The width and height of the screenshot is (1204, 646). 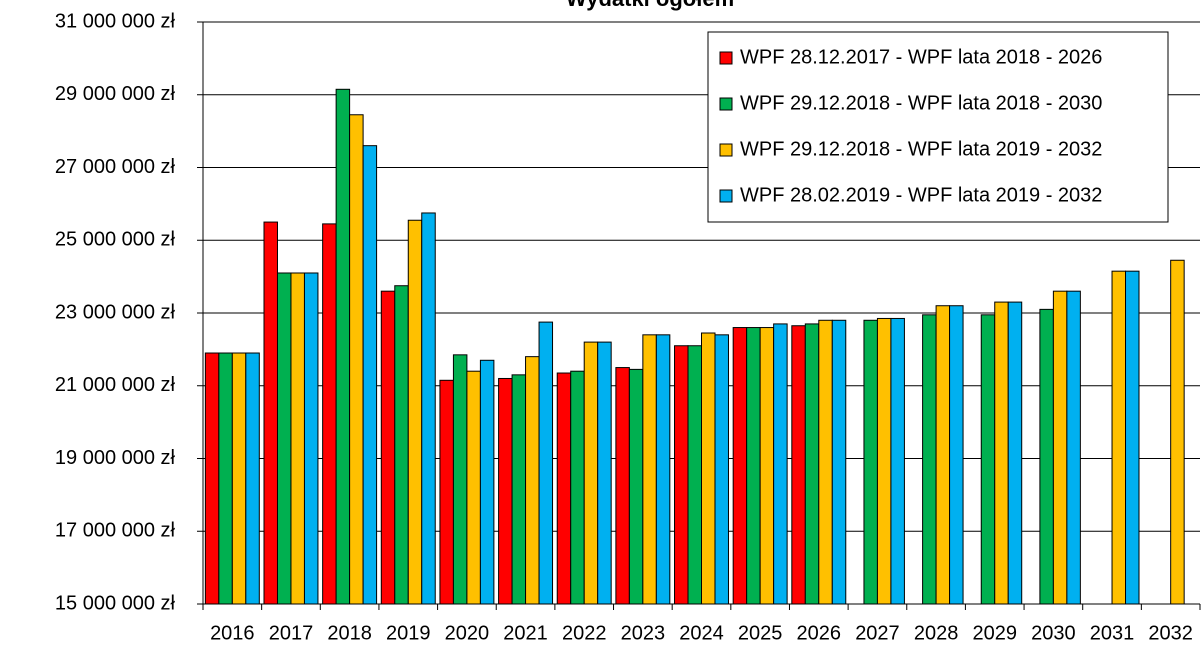 I want to click on legend-label: WPF 28.02.2019 - WPF lata 2019 - 2032, so click(x=921, y=195).